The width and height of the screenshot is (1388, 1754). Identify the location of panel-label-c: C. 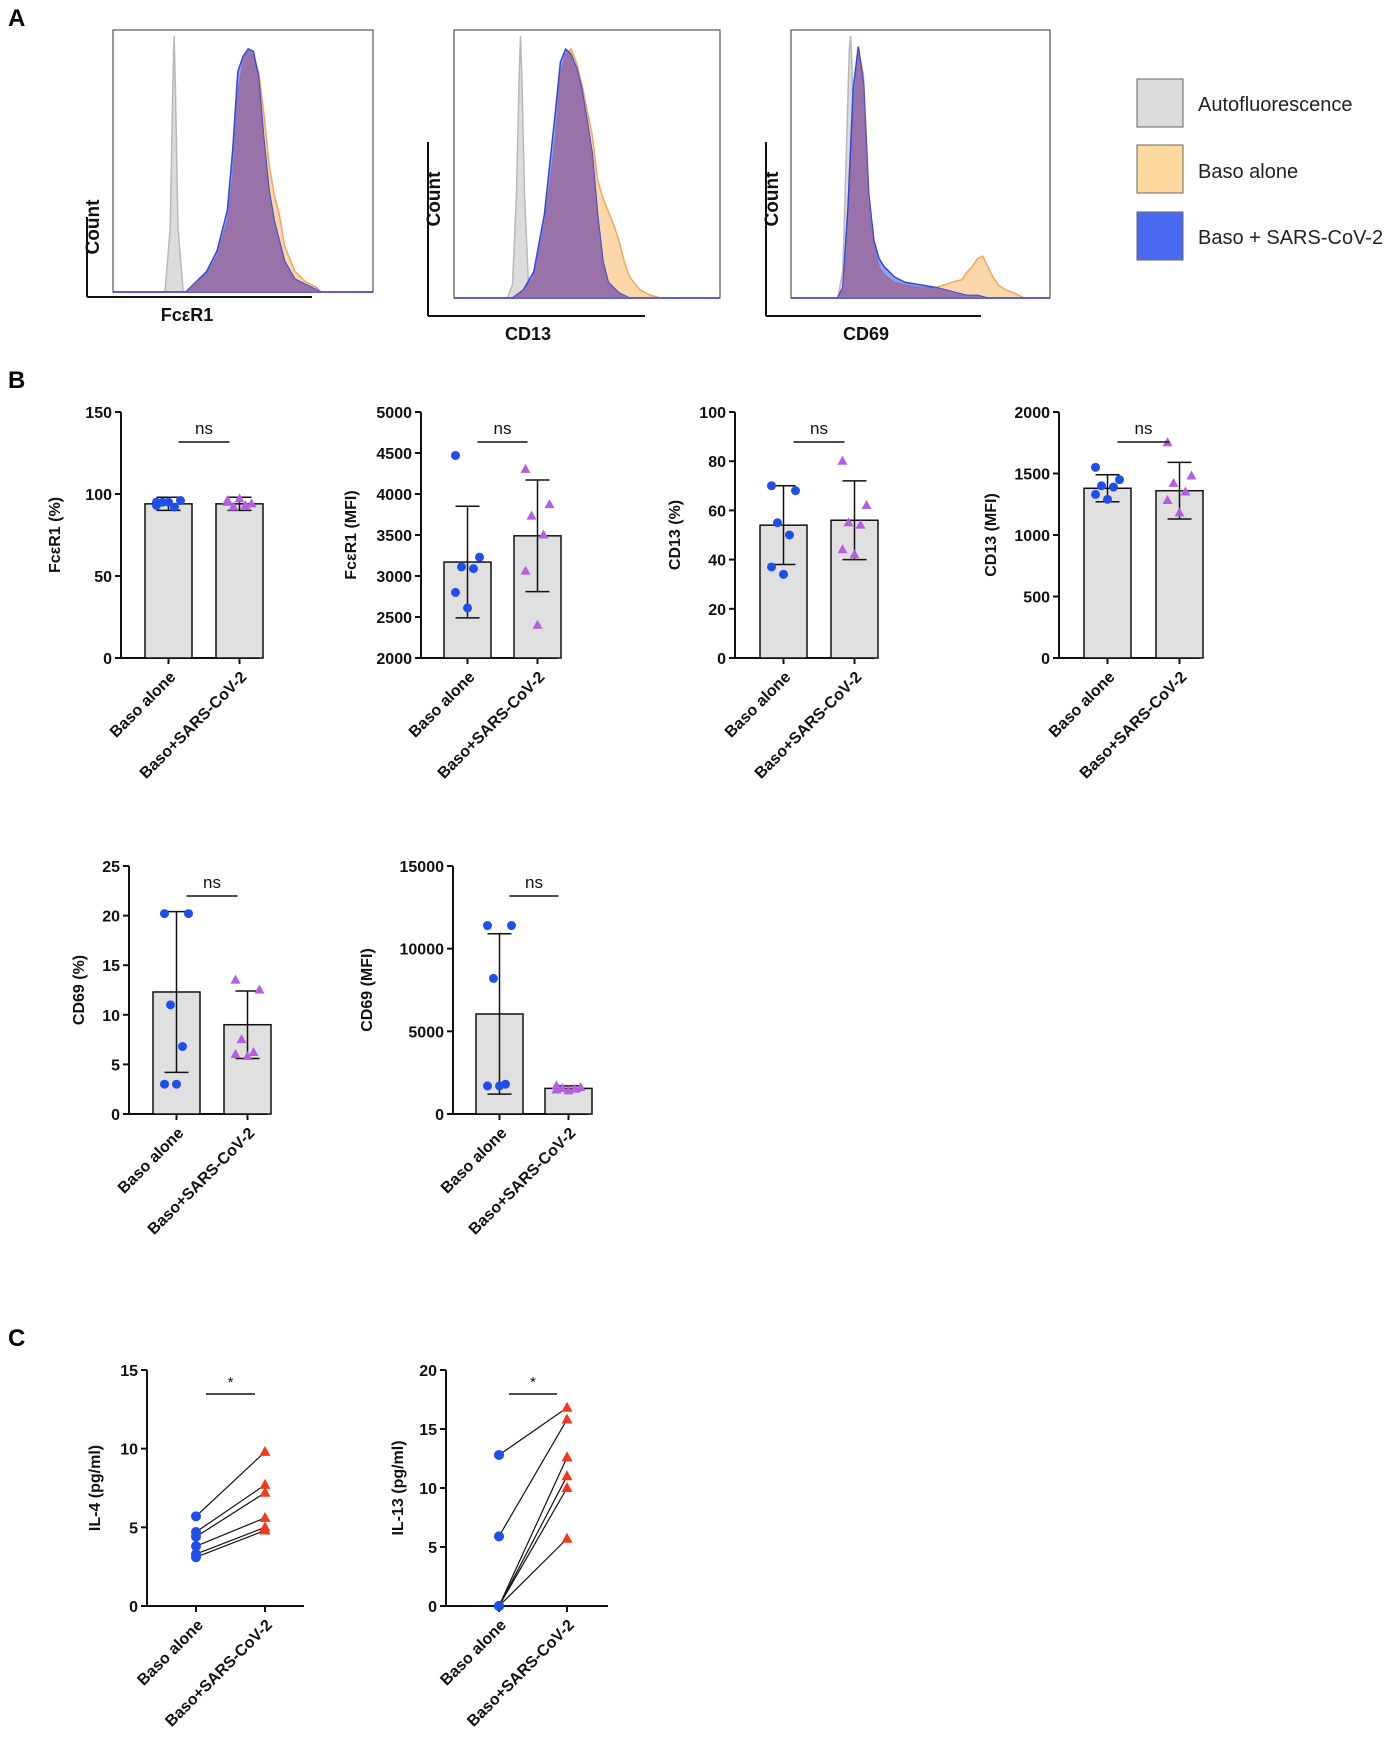
(16, 1338).